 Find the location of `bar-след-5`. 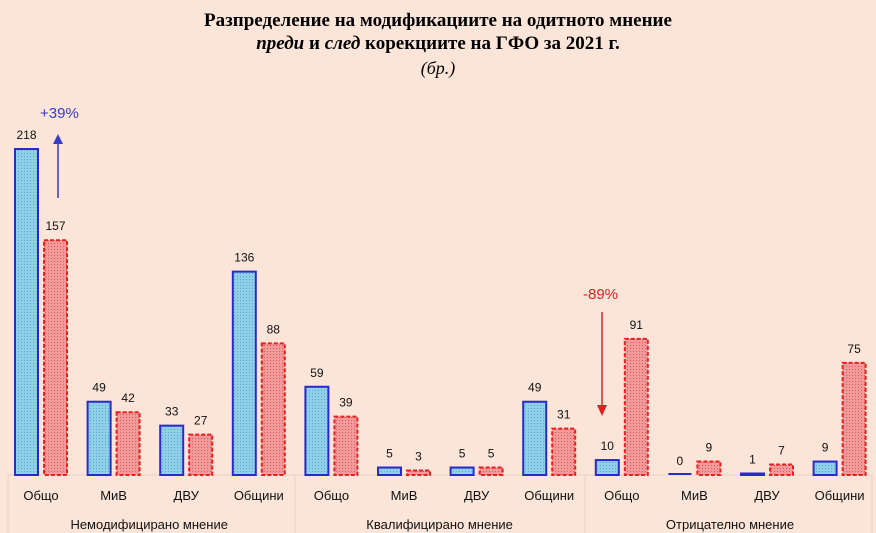

bar-след-5 is located at coordinates (418, 473).